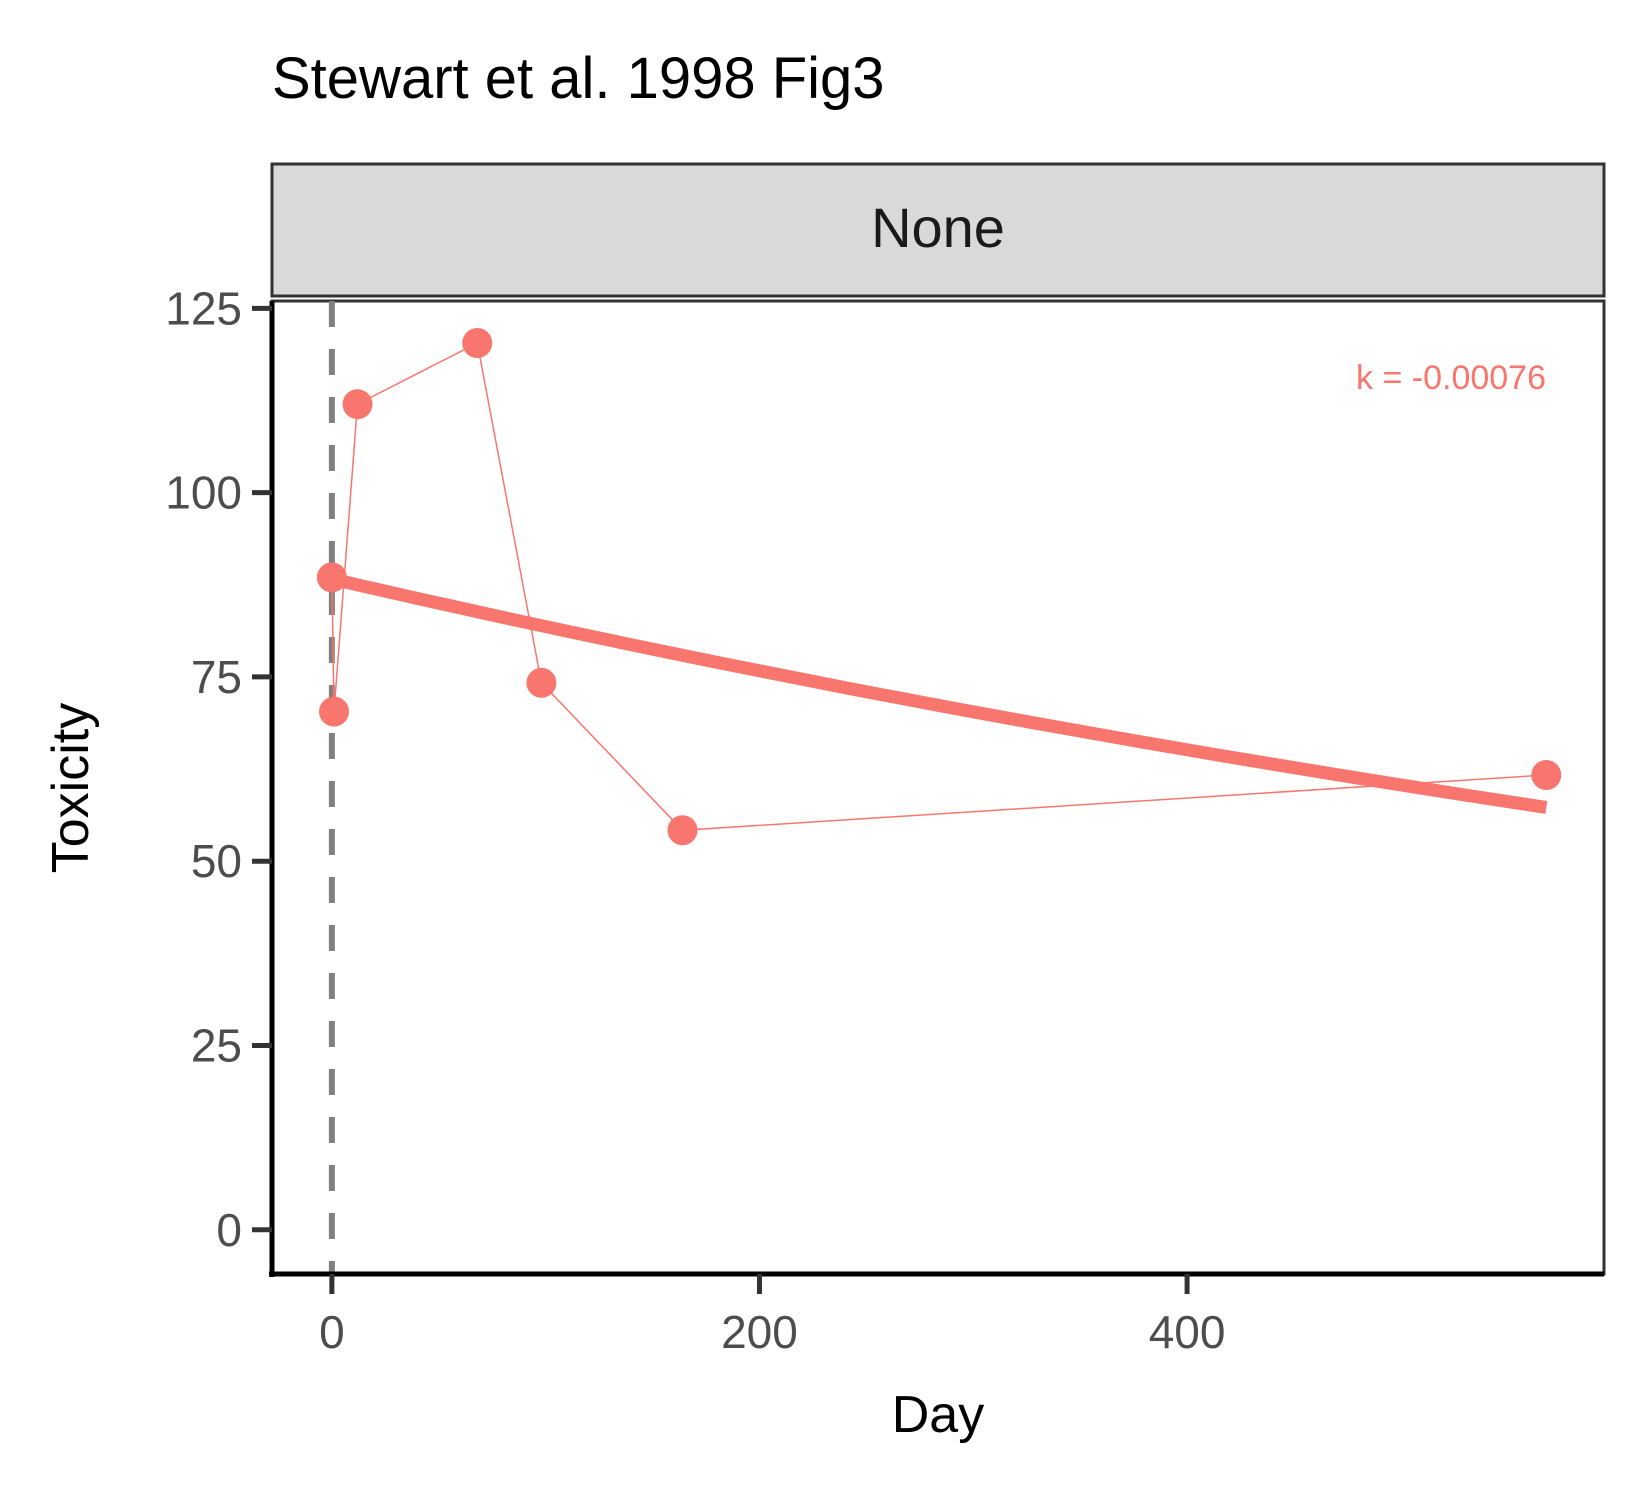 This screenshot has height=1500, width=1650. What do you see at coordinates (218, 768) in the screenshot?
I see `y-axis-ticks: 0 25 50 75 100 125` at bounding box center [218, 768].